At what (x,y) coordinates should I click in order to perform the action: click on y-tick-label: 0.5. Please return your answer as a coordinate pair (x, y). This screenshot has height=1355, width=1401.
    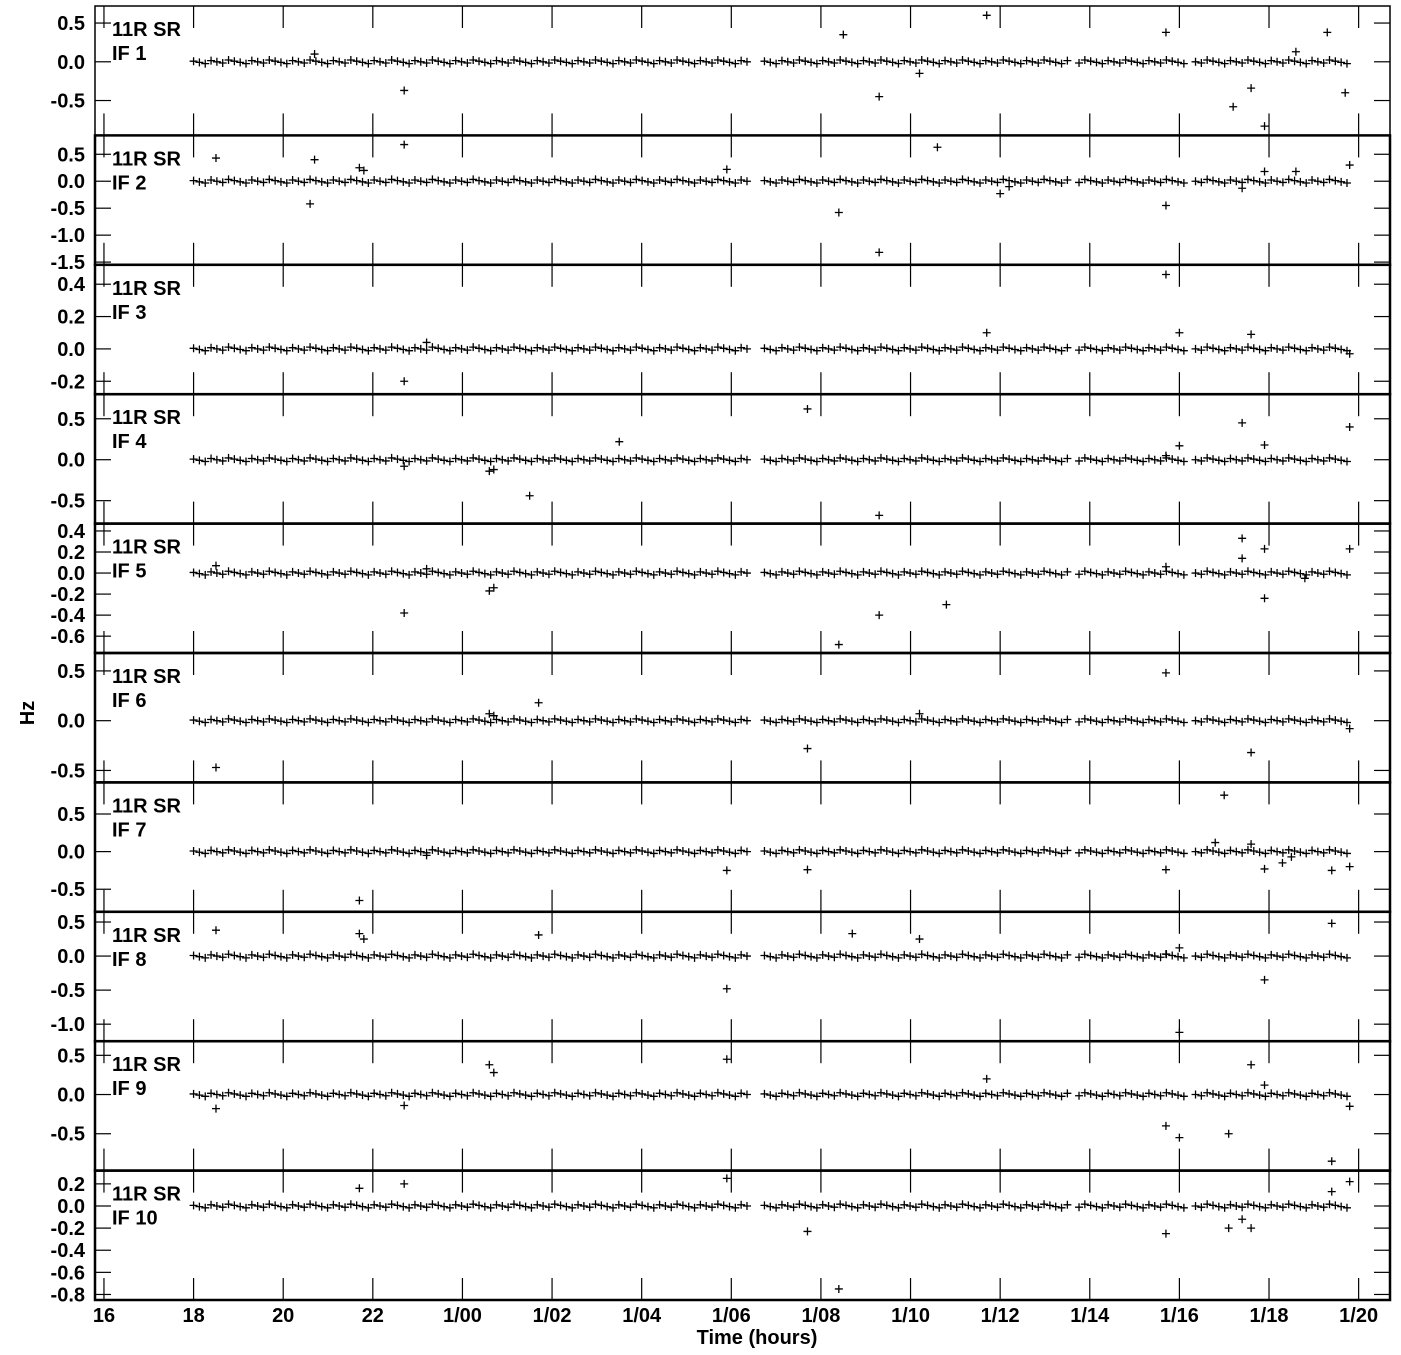
    Looking at the image, I should click on (71, 815).